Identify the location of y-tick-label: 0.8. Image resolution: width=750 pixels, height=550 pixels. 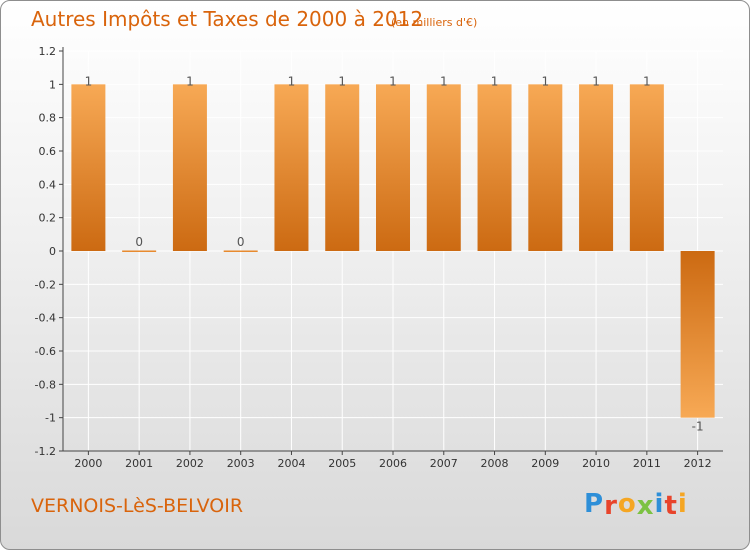
(48, 118).